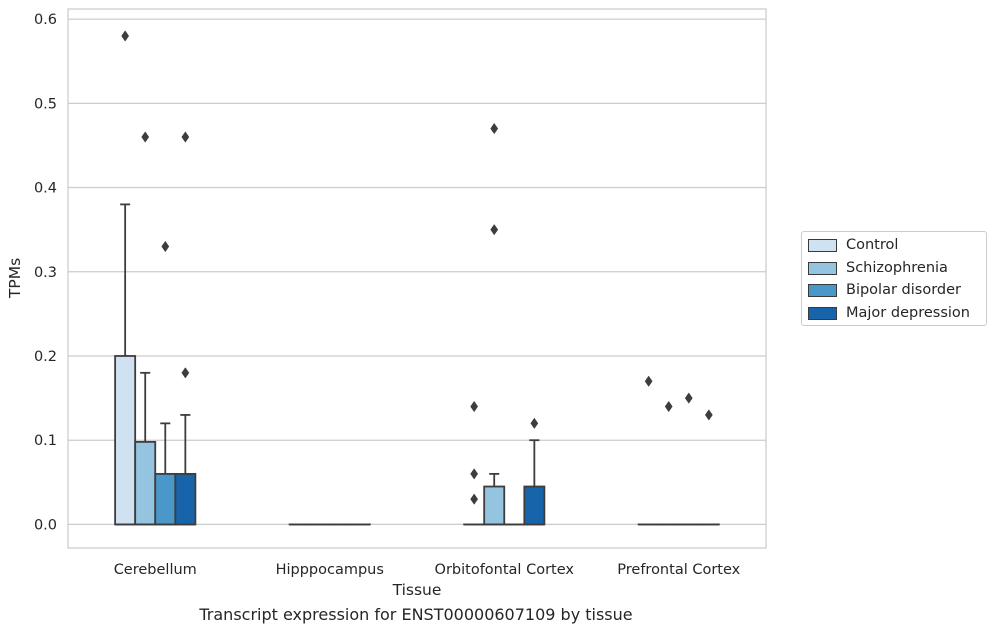 This screenshot has width=997, height=634. I want to click on legend-label-bipolar-disorder: Bipolar disorder, so click(903, 290).